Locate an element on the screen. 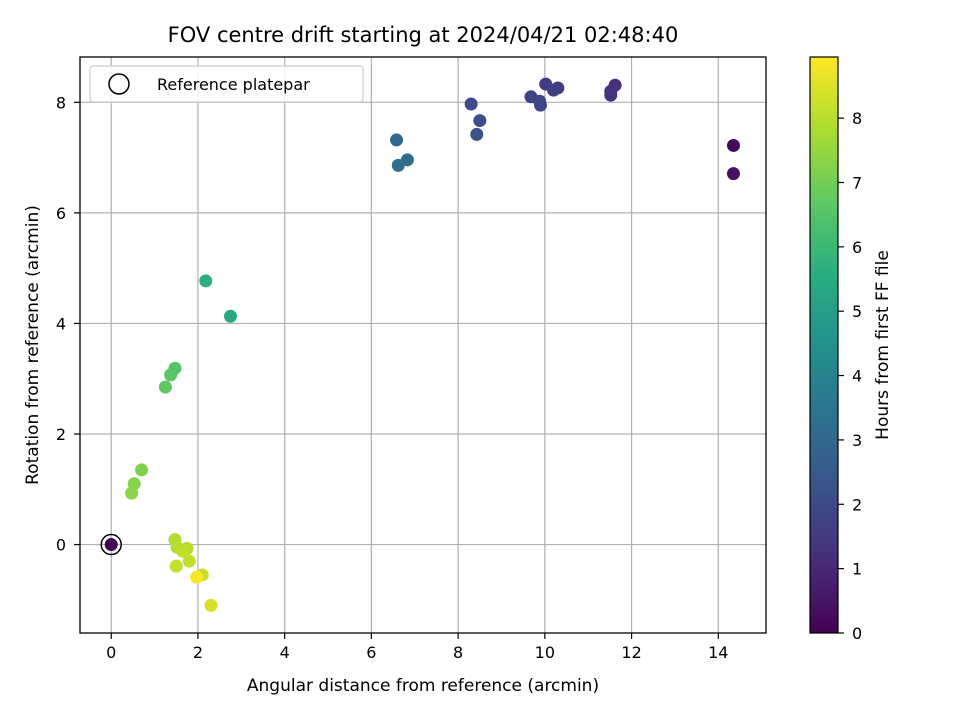  colorbar-tick-label: 8 is located at coordinates (857, 118).